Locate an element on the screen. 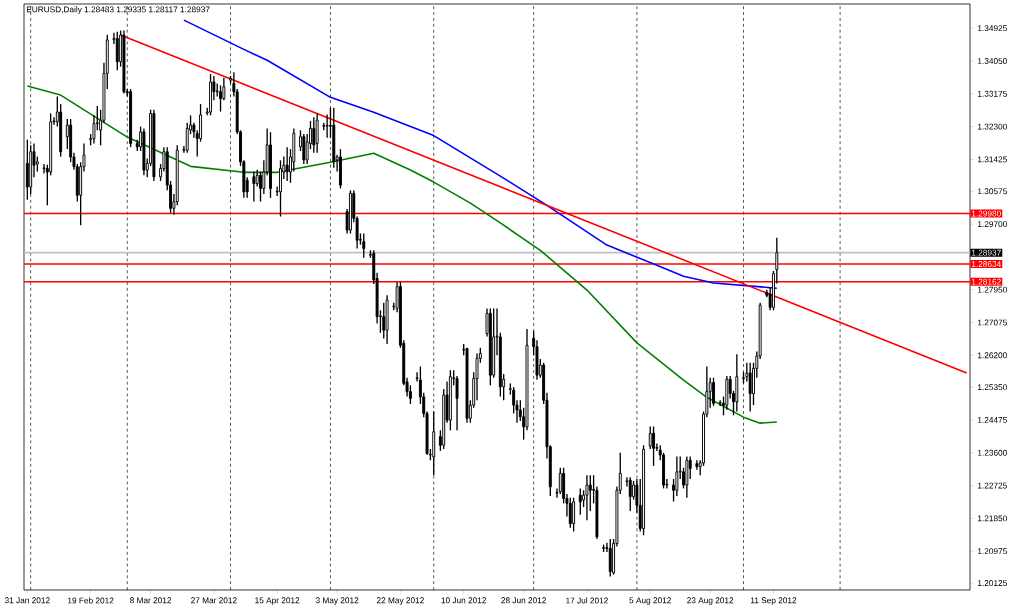 The image size is (1010, 610). y-tick-label: 1.27075 is located at coordinates (992, 322).